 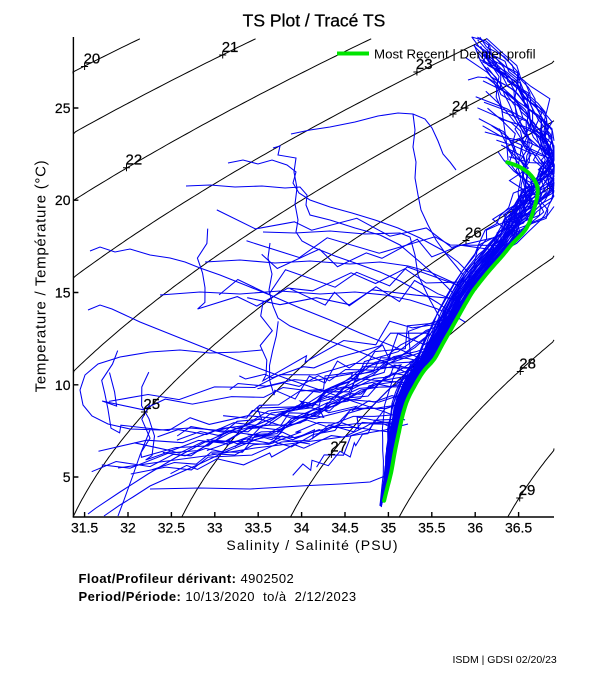 I want to click on svg-text: 26, so click(x=473, y=233).